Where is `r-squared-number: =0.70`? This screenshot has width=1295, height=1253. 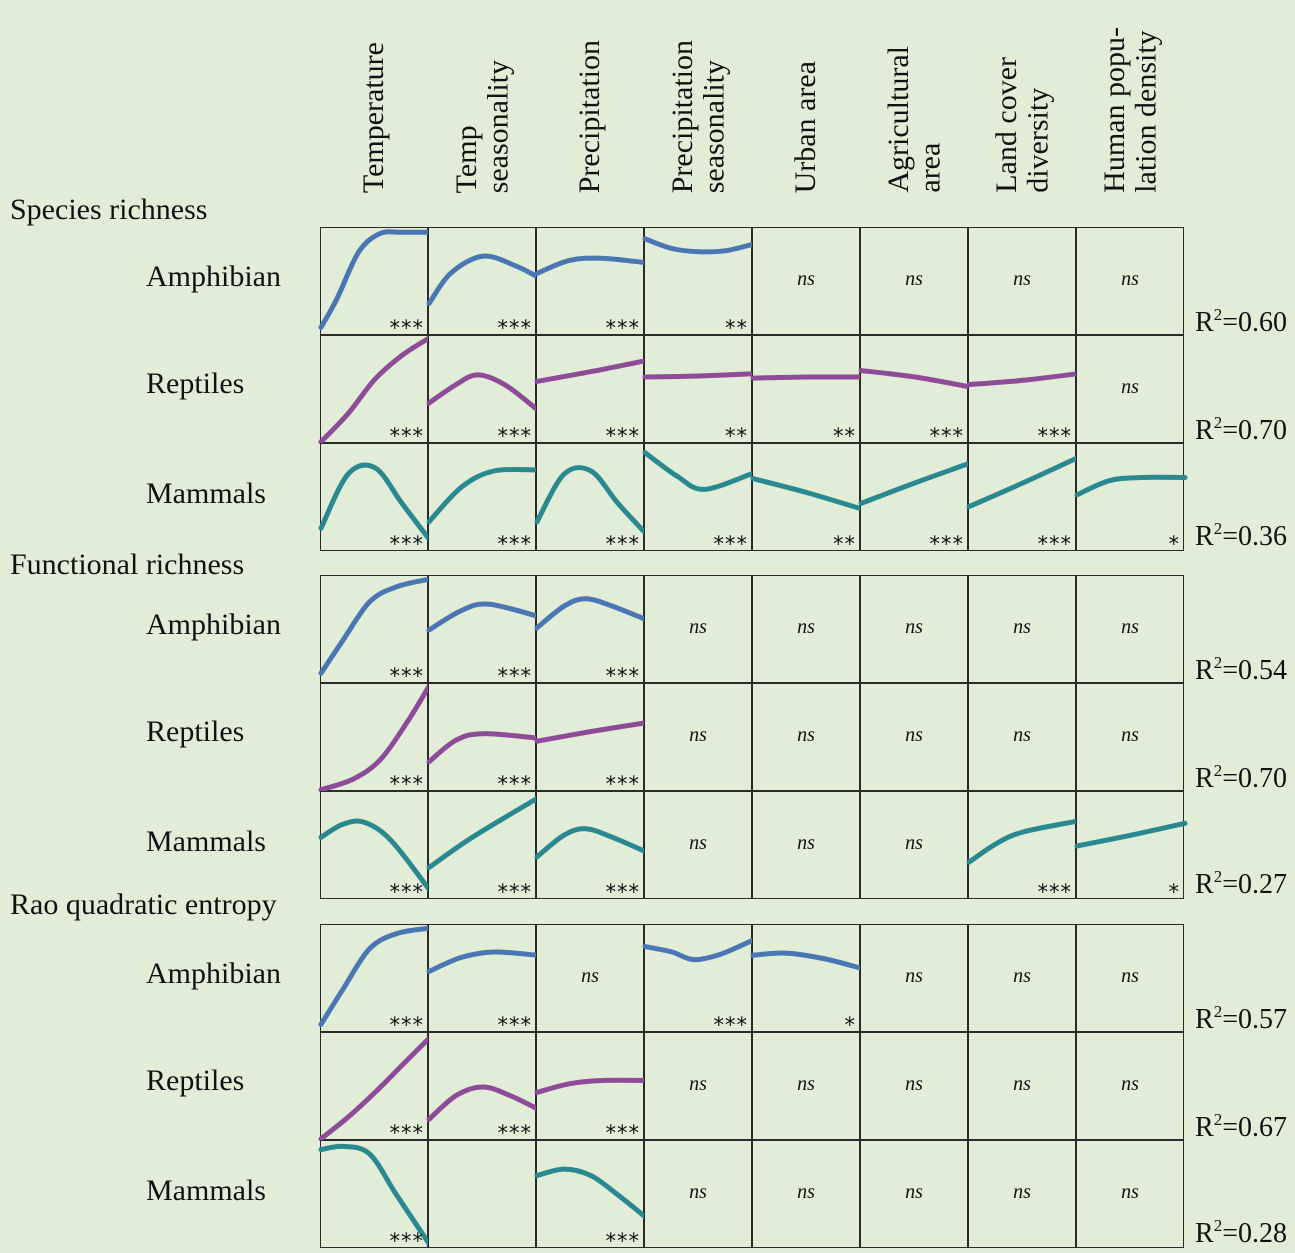 r-squared-number: =0.70 is located at coordinates (1254, 778).